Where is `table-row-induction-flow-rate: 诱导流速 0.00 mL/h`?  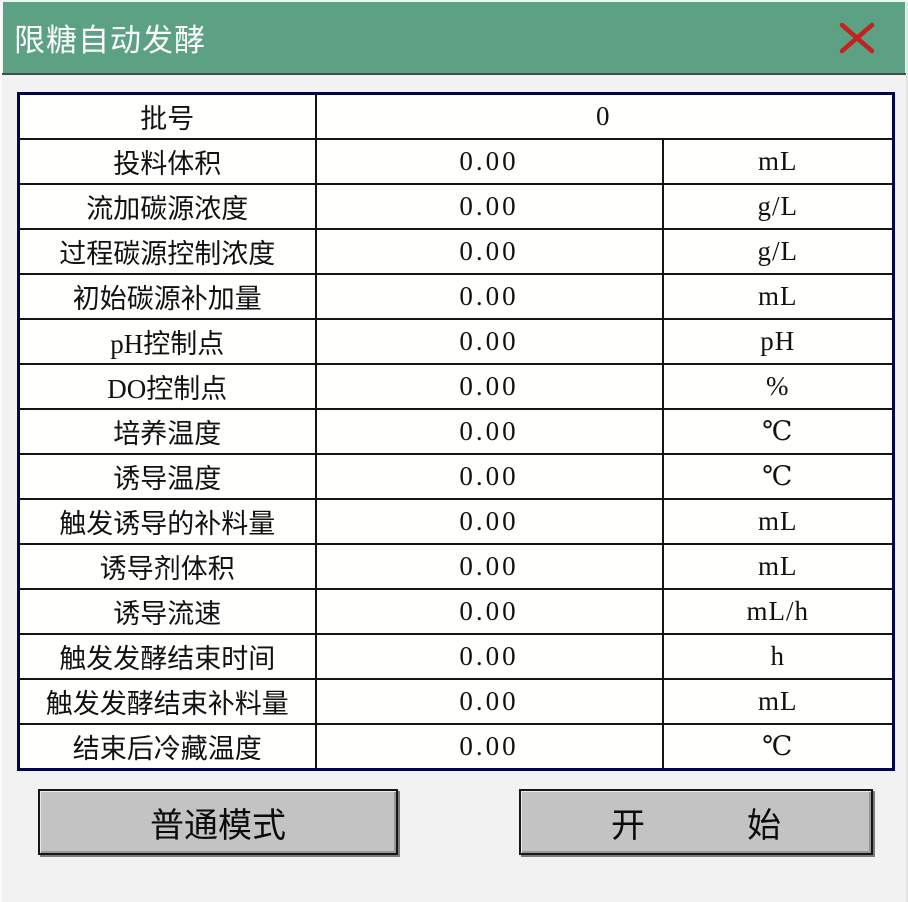 table-row-induction-flow-rate: 诱导流速 0.00 mL/h is located at coordinates (456, 611).